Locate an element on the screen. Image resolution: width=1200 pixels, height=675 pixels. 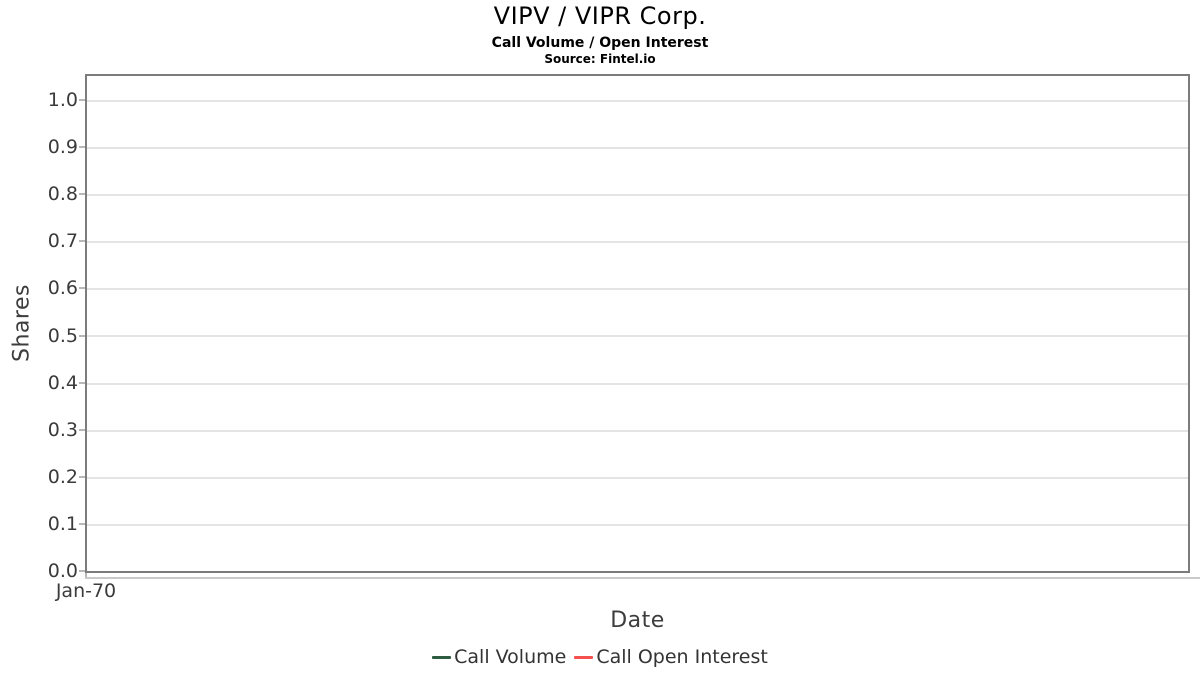
legend: Call Volume Call Open Interest is located at coordinates (600, 657).